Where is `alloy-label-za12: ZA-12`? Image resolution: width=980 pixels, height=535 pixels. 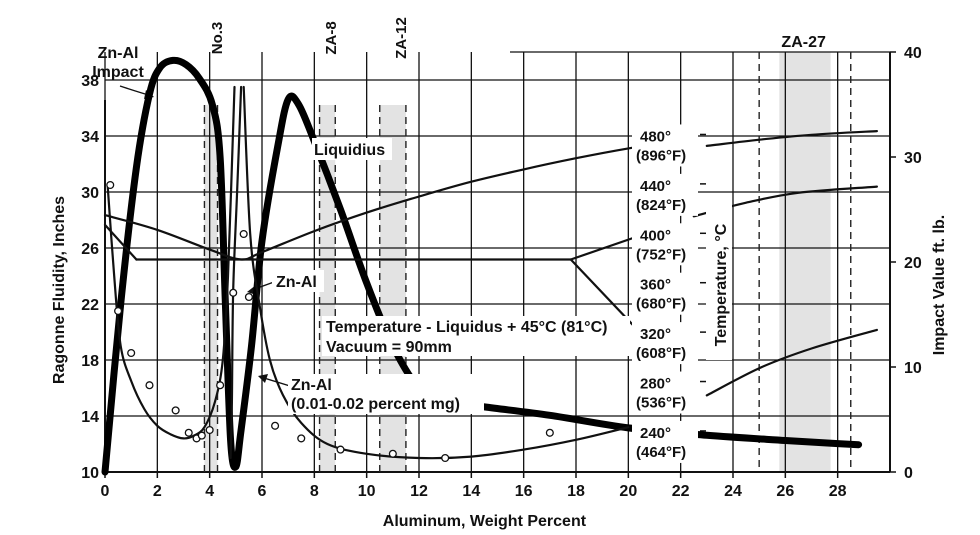 alloy-label-za12: ZA-12 is located at coordinates (401, 38).